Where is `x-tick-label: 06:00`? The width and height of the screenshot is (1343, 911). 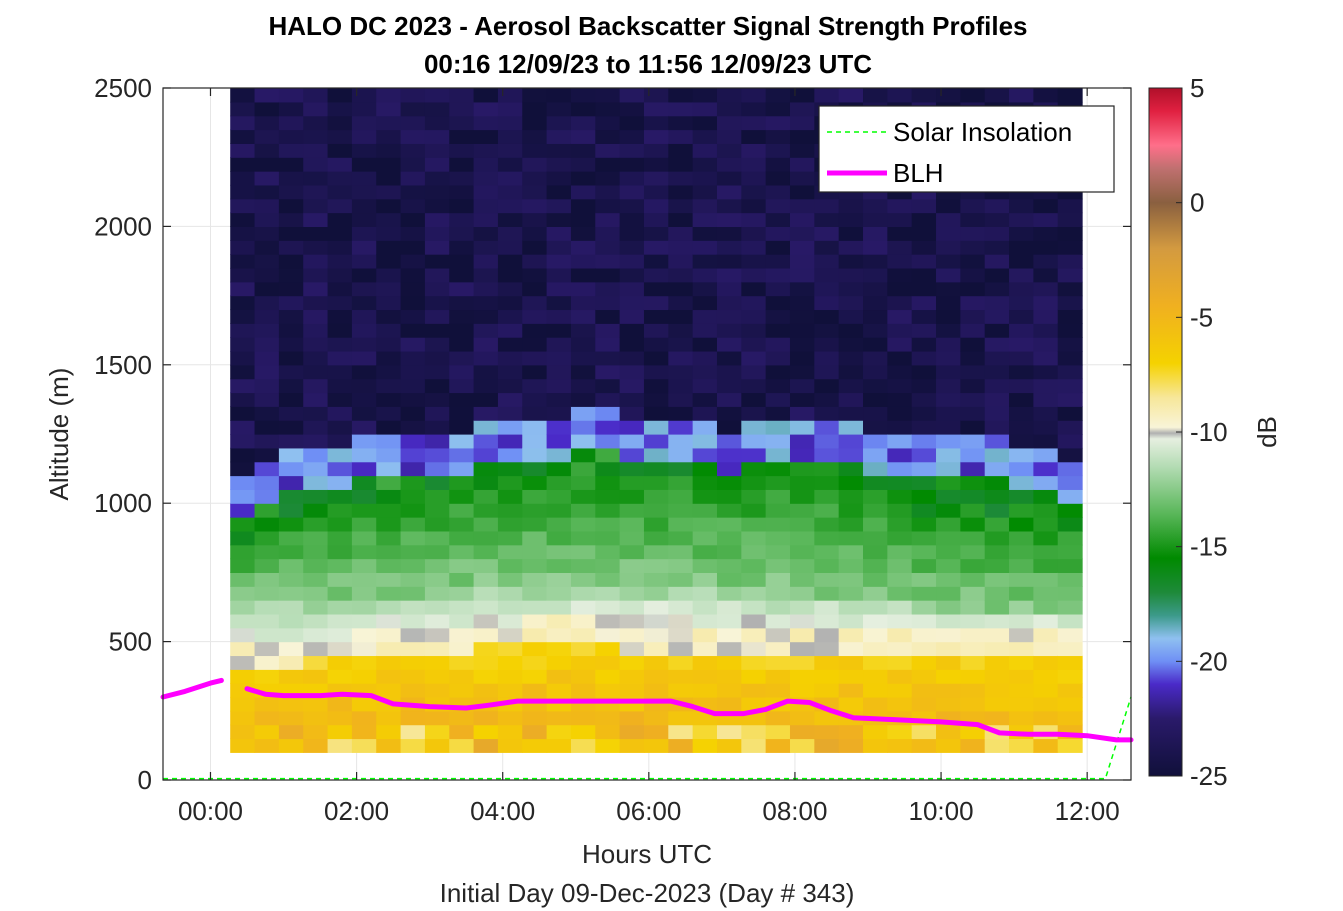 x-tick-label: 06:00 is located at coordinates (648, 811).